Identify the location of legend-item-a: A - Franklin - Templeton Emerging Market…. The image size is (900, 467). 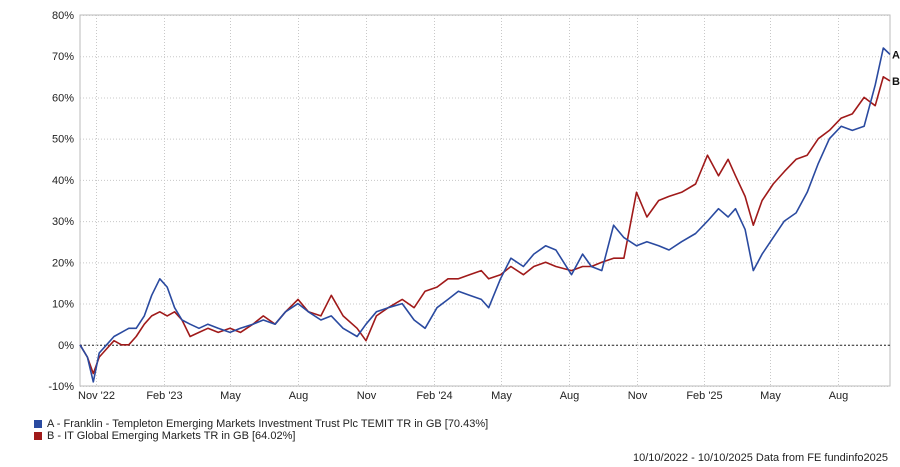
(261, 424).